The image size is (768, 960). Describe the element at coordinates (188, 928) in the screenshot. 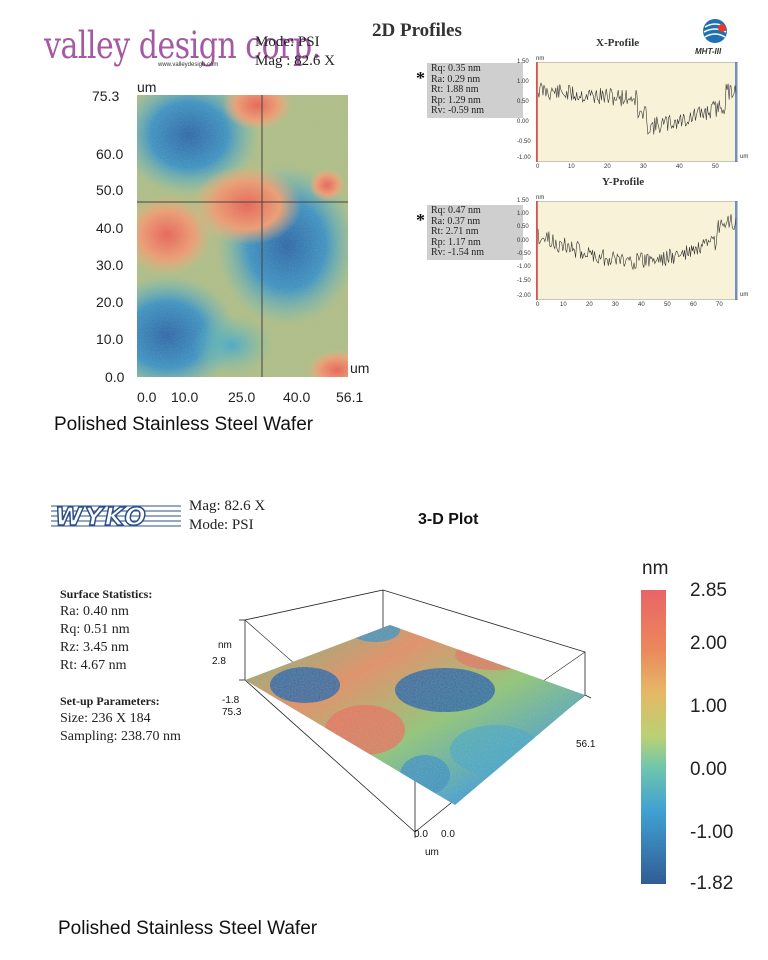

I see `bottom-caption: Polished Stainless Steel Wafer` at that location.